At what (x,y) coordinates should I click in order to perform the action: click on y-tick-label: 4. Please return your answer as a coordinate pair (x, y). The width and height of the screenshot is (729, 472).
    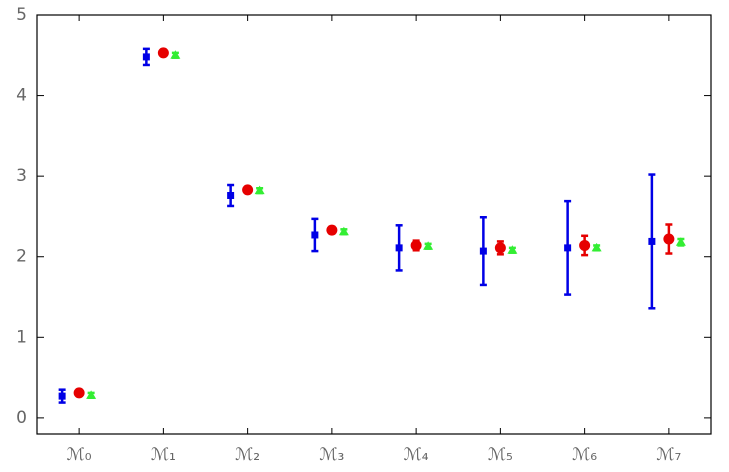
    Looking at the image, I should click on (21, 96).